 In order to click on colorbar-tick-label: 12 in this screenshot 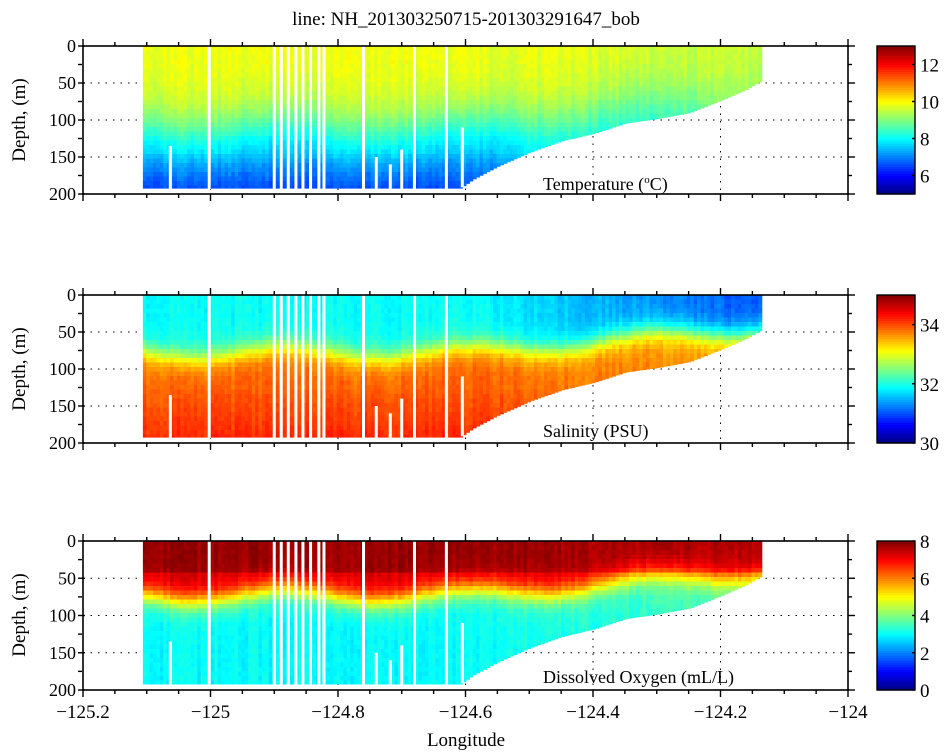, I will do `click(929, 66)`.